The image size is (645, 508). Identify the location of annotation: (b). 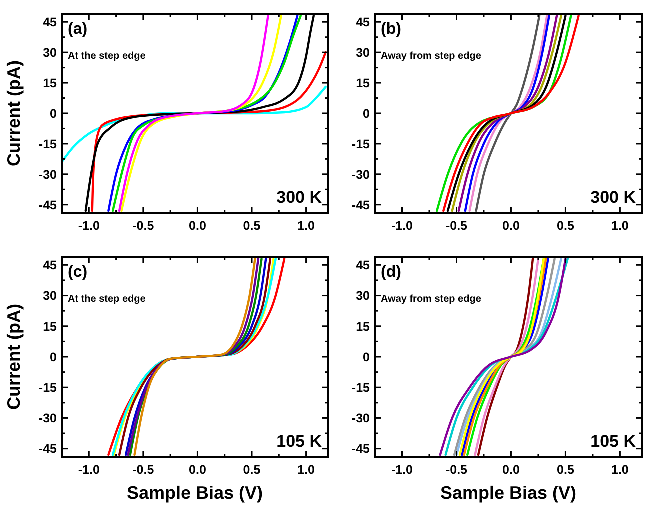
(391, 29).